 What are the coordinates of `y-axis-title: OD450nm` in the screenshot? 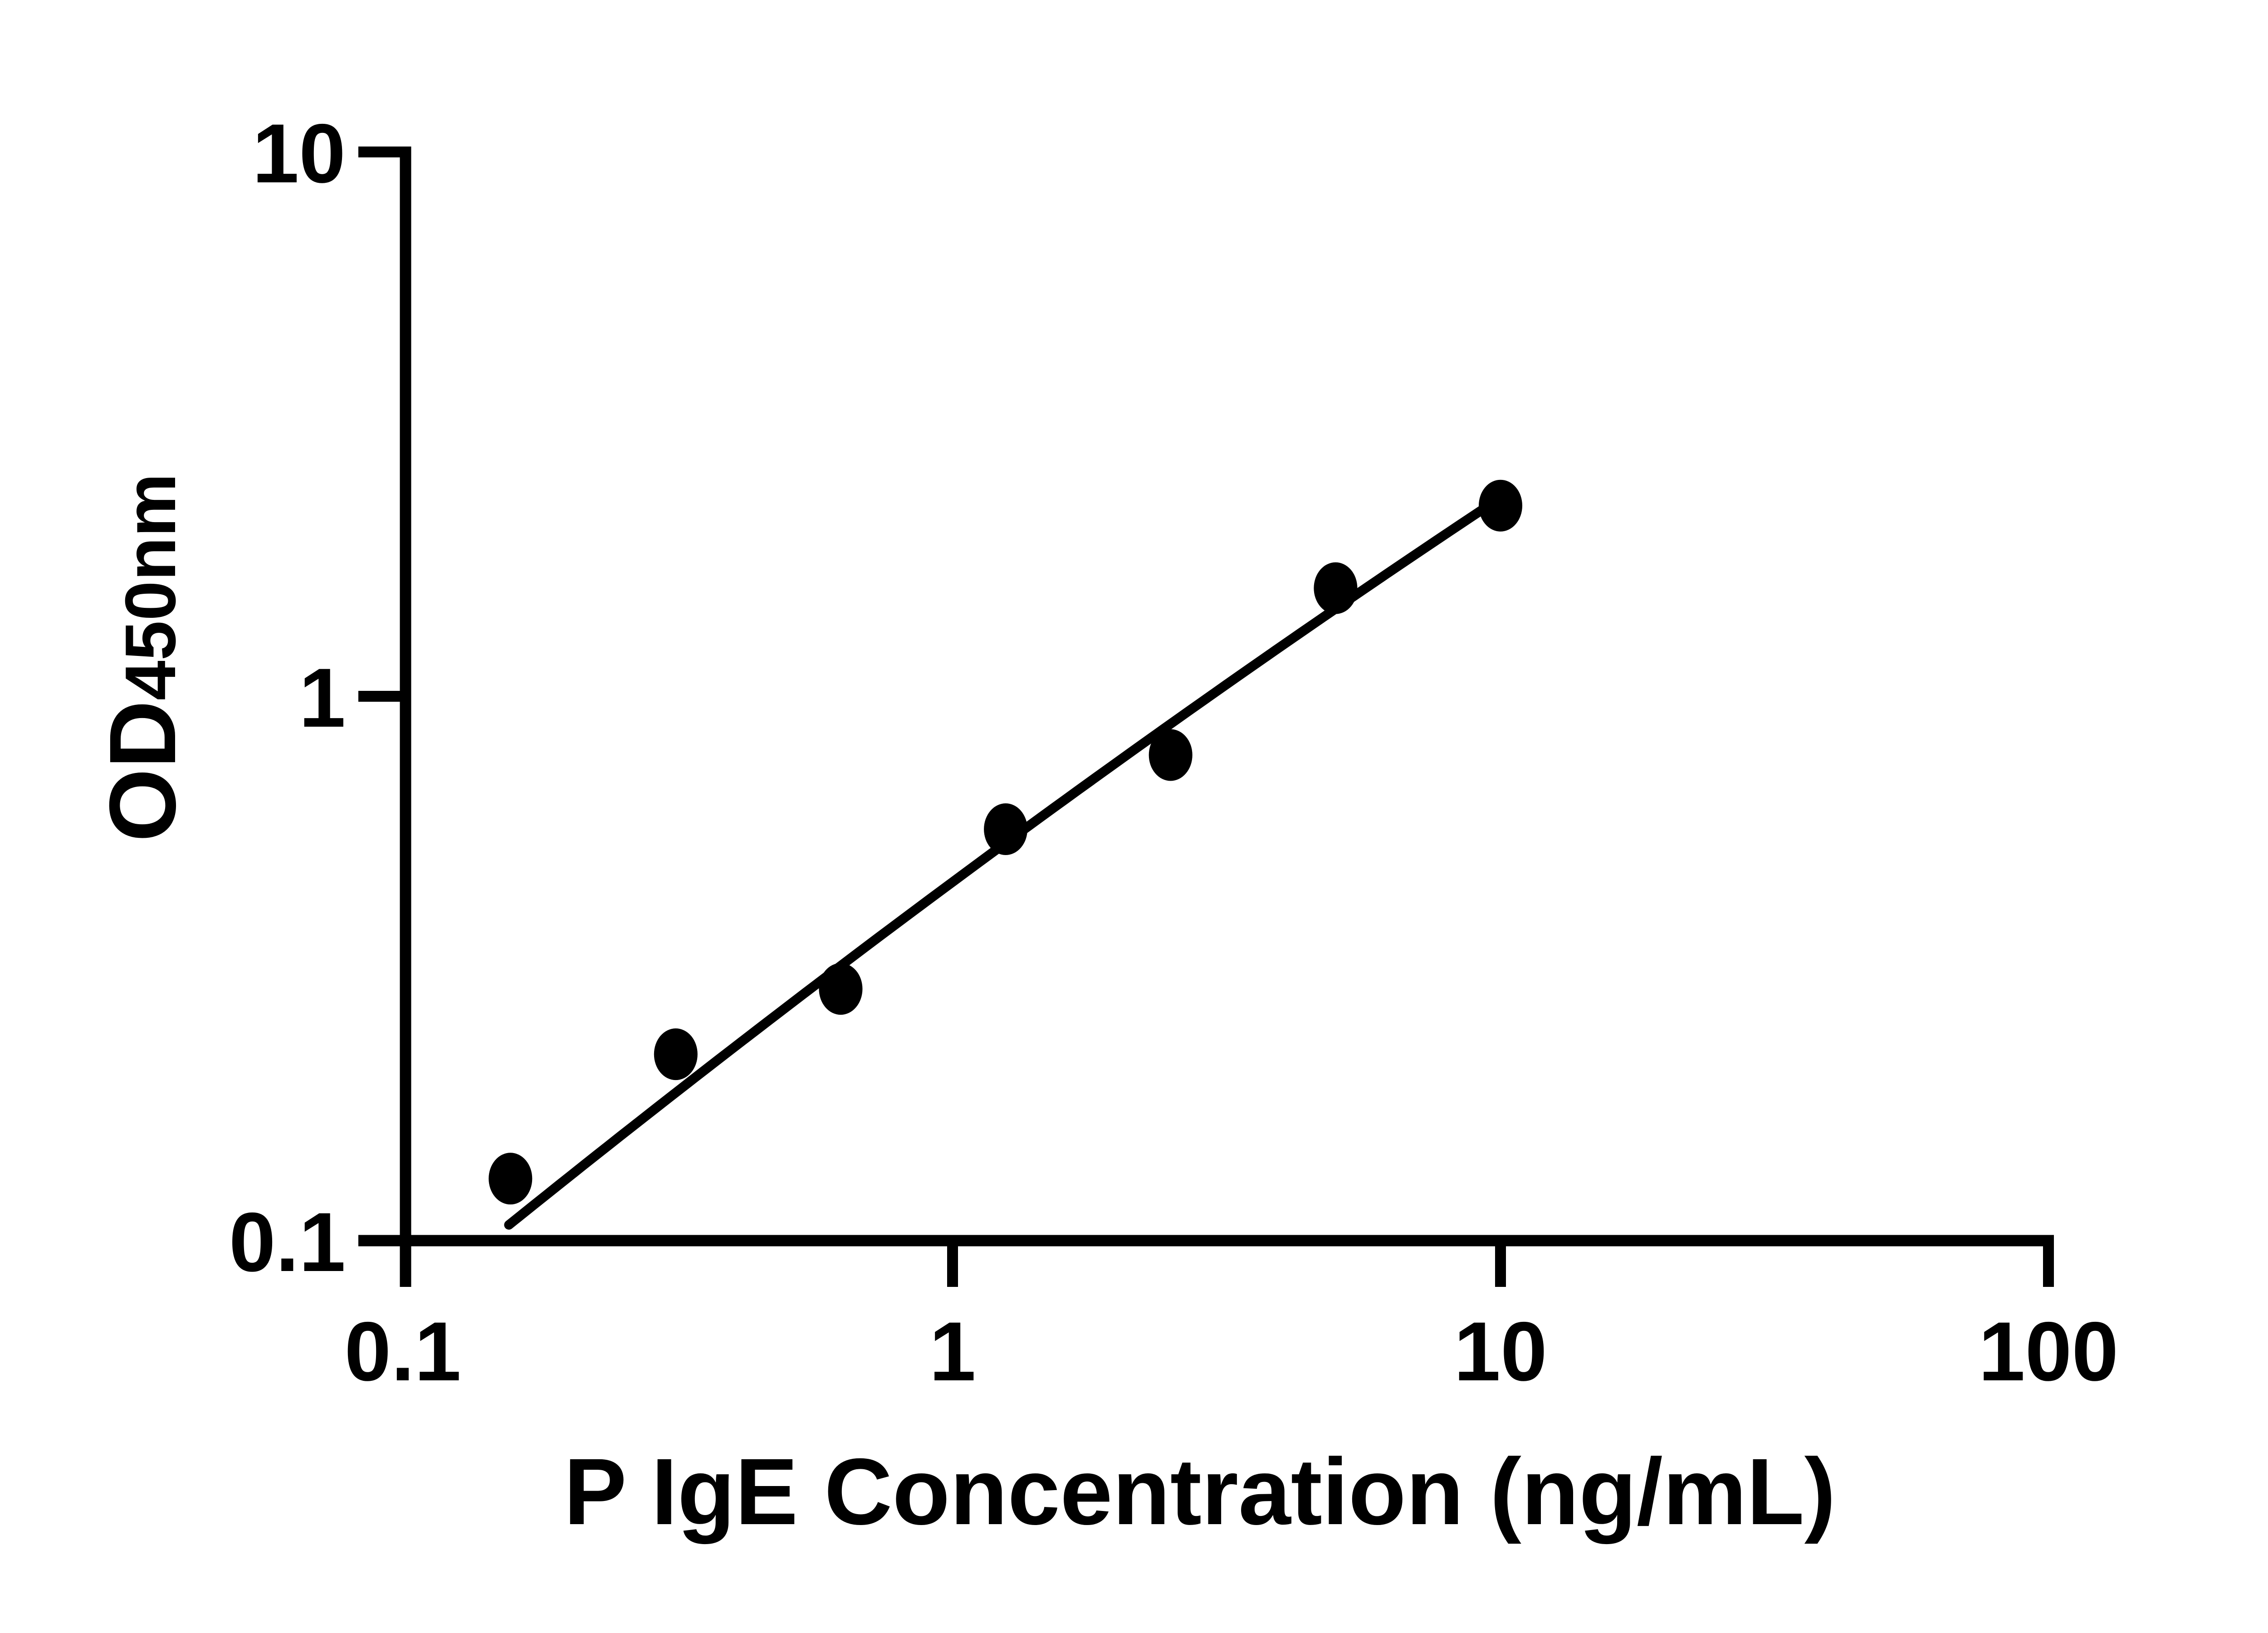 It's located at (143, 657).